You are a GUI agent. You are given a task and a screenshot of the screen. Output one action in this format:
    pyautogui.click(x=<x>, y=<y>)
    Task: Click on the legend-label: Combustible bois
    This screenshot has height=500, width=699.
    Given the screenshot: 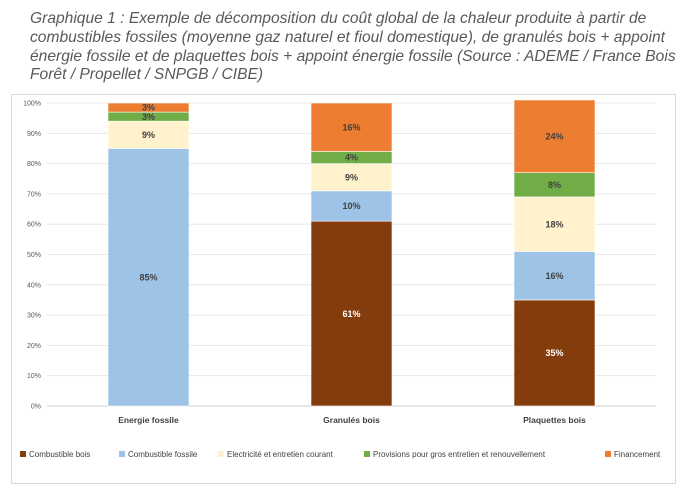 What is the action you would take?
    pyautogui.click(x=59, y=454)
    